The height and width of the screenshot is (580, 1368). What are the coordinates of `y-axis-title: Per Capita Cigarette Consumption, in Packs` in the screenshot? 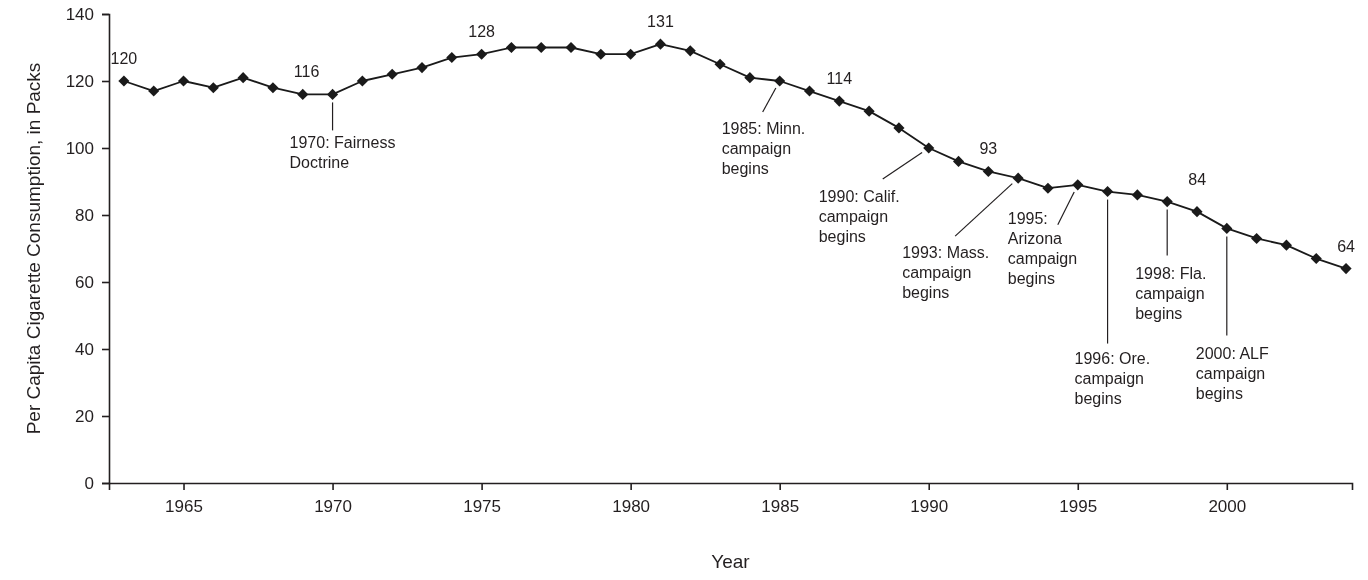 It's located at (33, 248).